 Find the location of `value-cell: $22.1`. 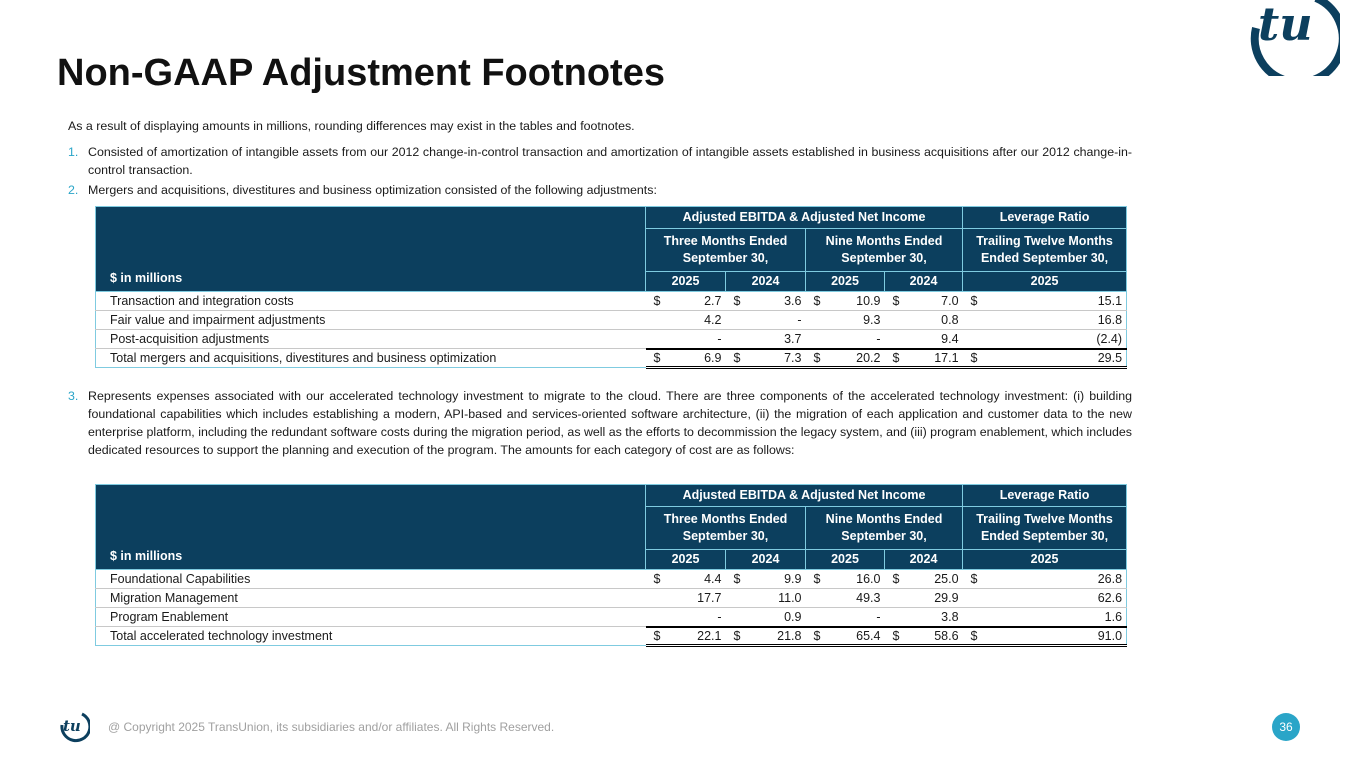

value-cell: $22.1 is located at coordinates (685, 636).